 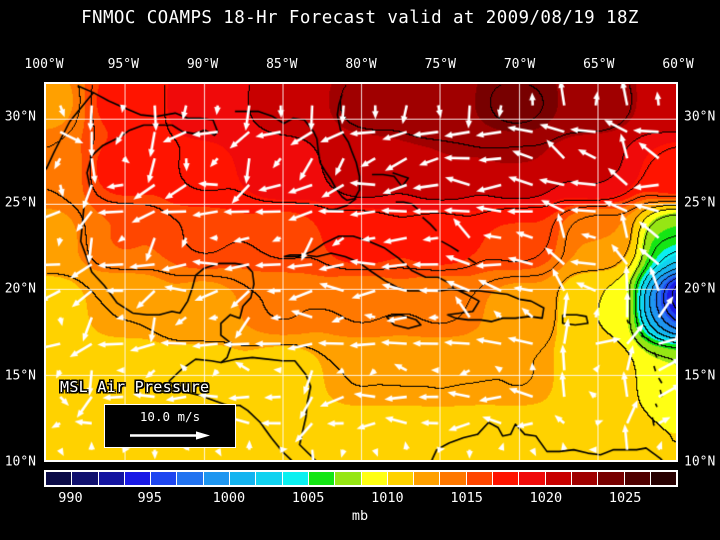 What do you see at coordinates (202, 64) in the screenshot?
I see `lon-tick-label: 90°W` at bounding box center [202, 64].